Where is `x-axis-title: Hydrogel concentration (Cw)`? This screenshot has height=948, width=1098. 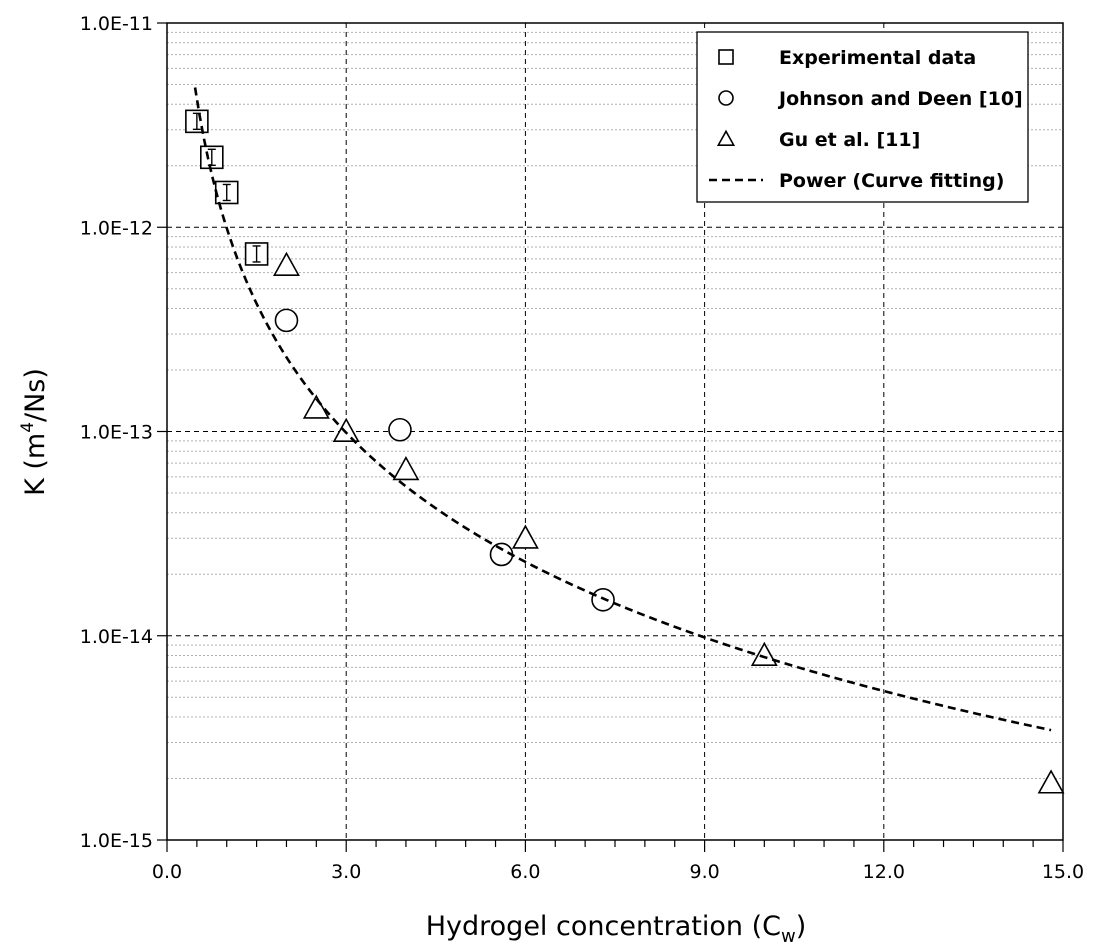
x-axis-title: Hydrogel concentration (Cw) is located at coordinates (616, 929).